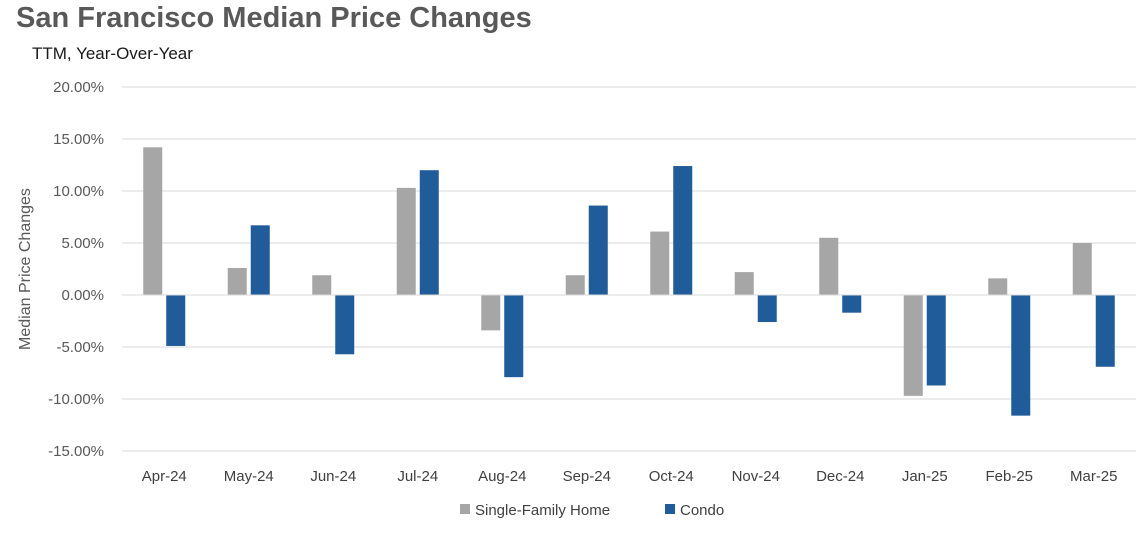 The width and height of the screenshot is (1140, 534). I want to click on y-axis-label: Median Price Changes, so click(25, 269).